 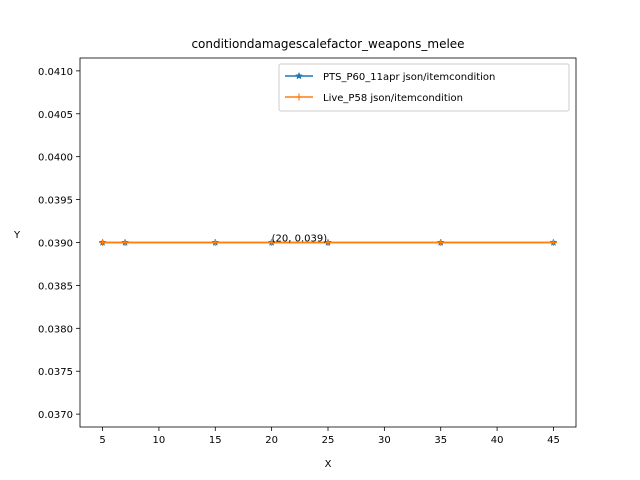 I want to click on x-tick-label: 15, so click(x=215, y=440).